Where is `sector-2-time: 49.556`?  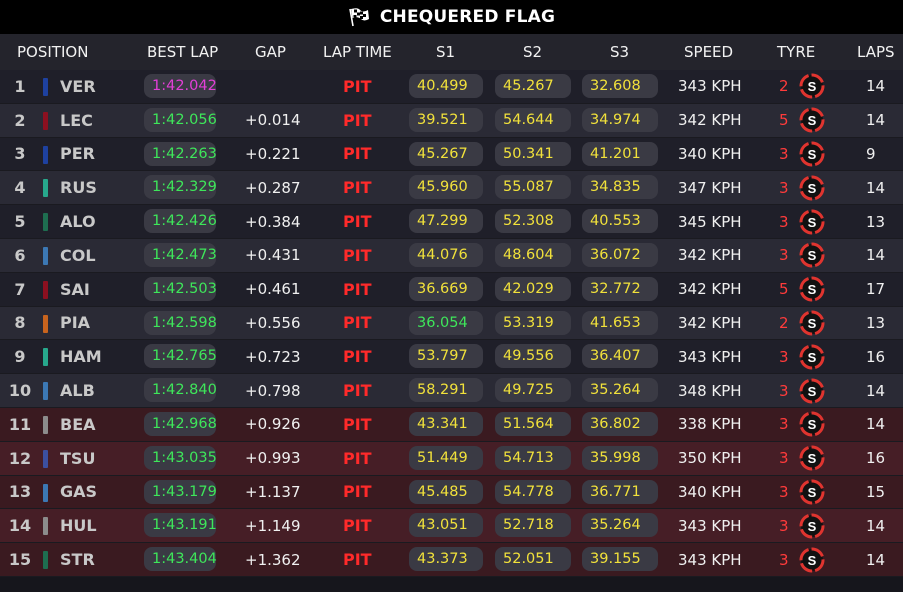
sector-2-time: 49.556 is located at coordinates (533, 356).